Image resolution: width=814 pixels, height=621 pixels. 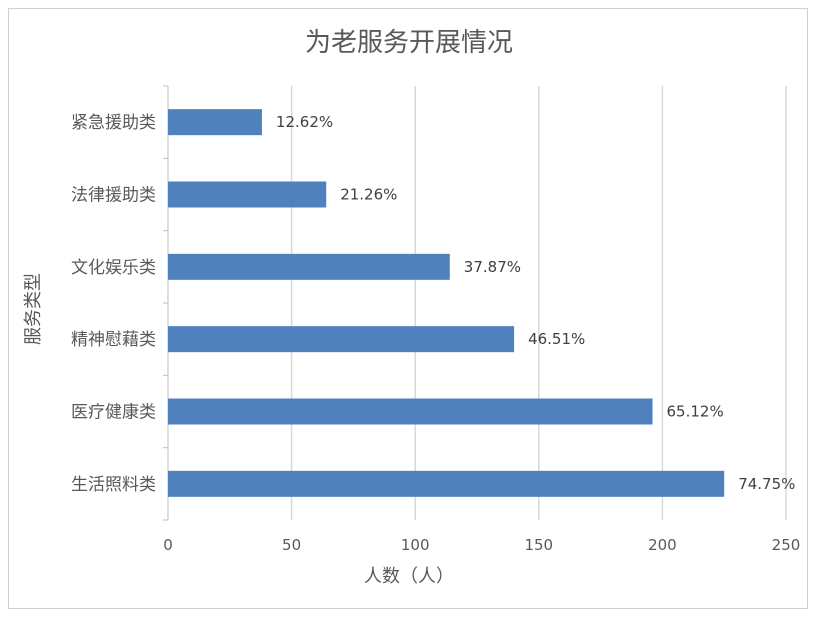 What do you see at coordinates (695, 412) in the screenshot?
I see `data-label: 65.12%` at bounding box center [695, 412].